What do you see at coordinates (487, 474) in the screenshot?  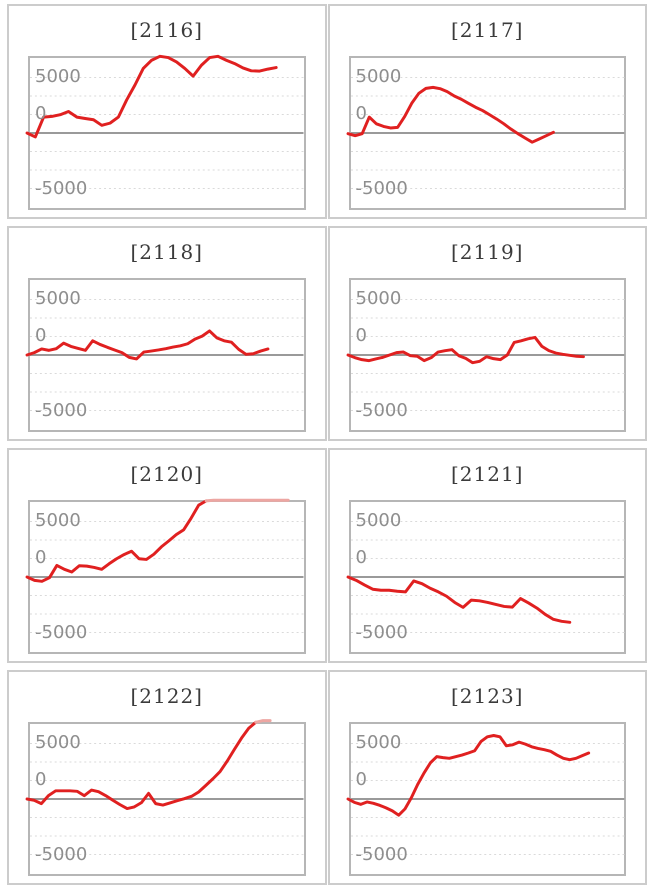 I see `chart-title: [2121]` at bounding box center [487, 474].